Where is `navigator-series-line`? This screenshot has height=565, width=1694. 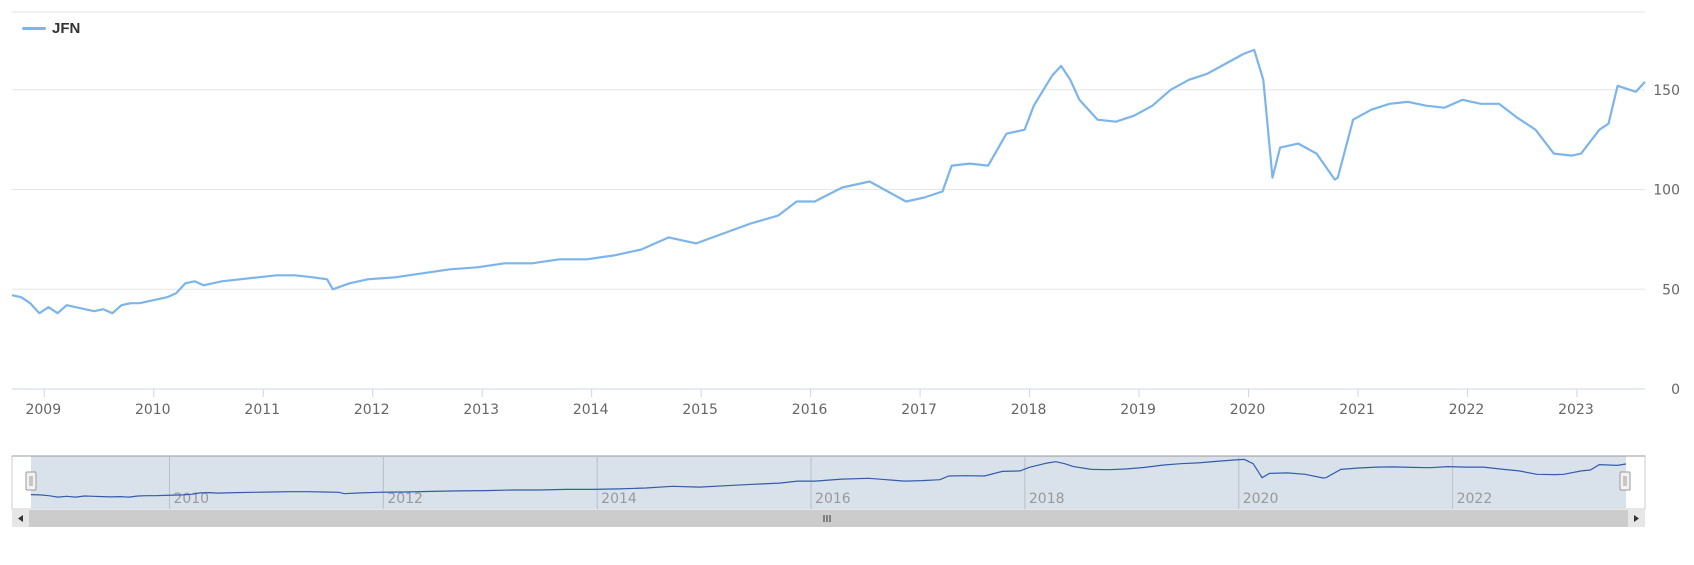 navigator-series-line is located at coordinates (828, 478).